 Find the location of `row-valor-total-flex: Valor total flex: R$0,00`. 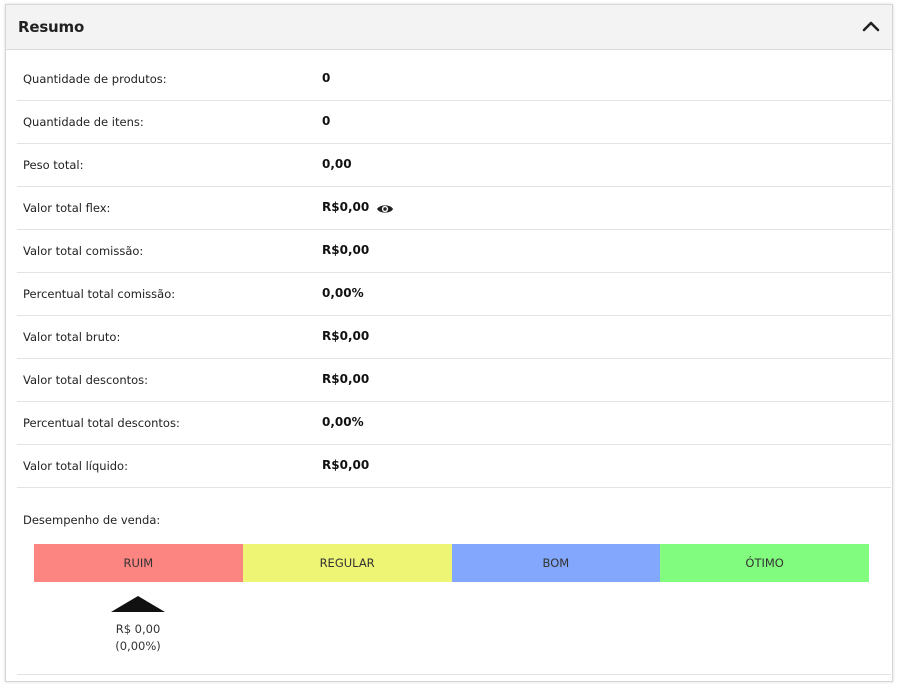

row-valor-total-flex: Valor total flex: R$0,00 is located at coordinates (454, 208).